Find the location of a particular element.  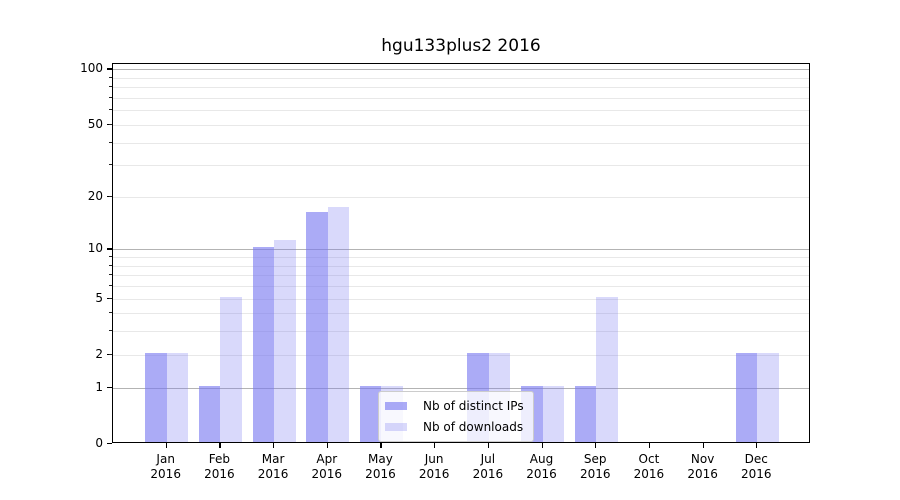

x-tick-label: May 2016 is located at coordinates (380, 466).